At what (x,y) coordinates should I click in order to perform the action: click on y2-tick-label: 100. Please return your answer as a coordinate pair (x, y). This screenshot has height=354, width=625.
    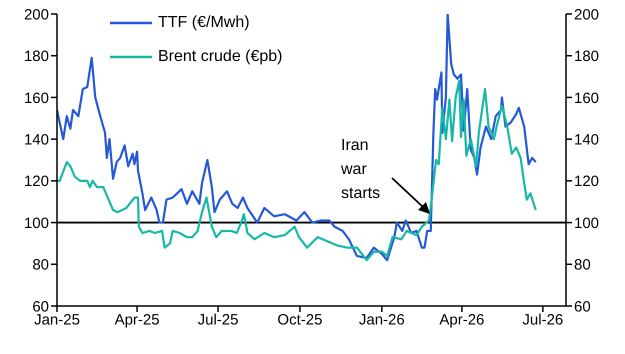
    Looking at the image, I should click on (587, 223).